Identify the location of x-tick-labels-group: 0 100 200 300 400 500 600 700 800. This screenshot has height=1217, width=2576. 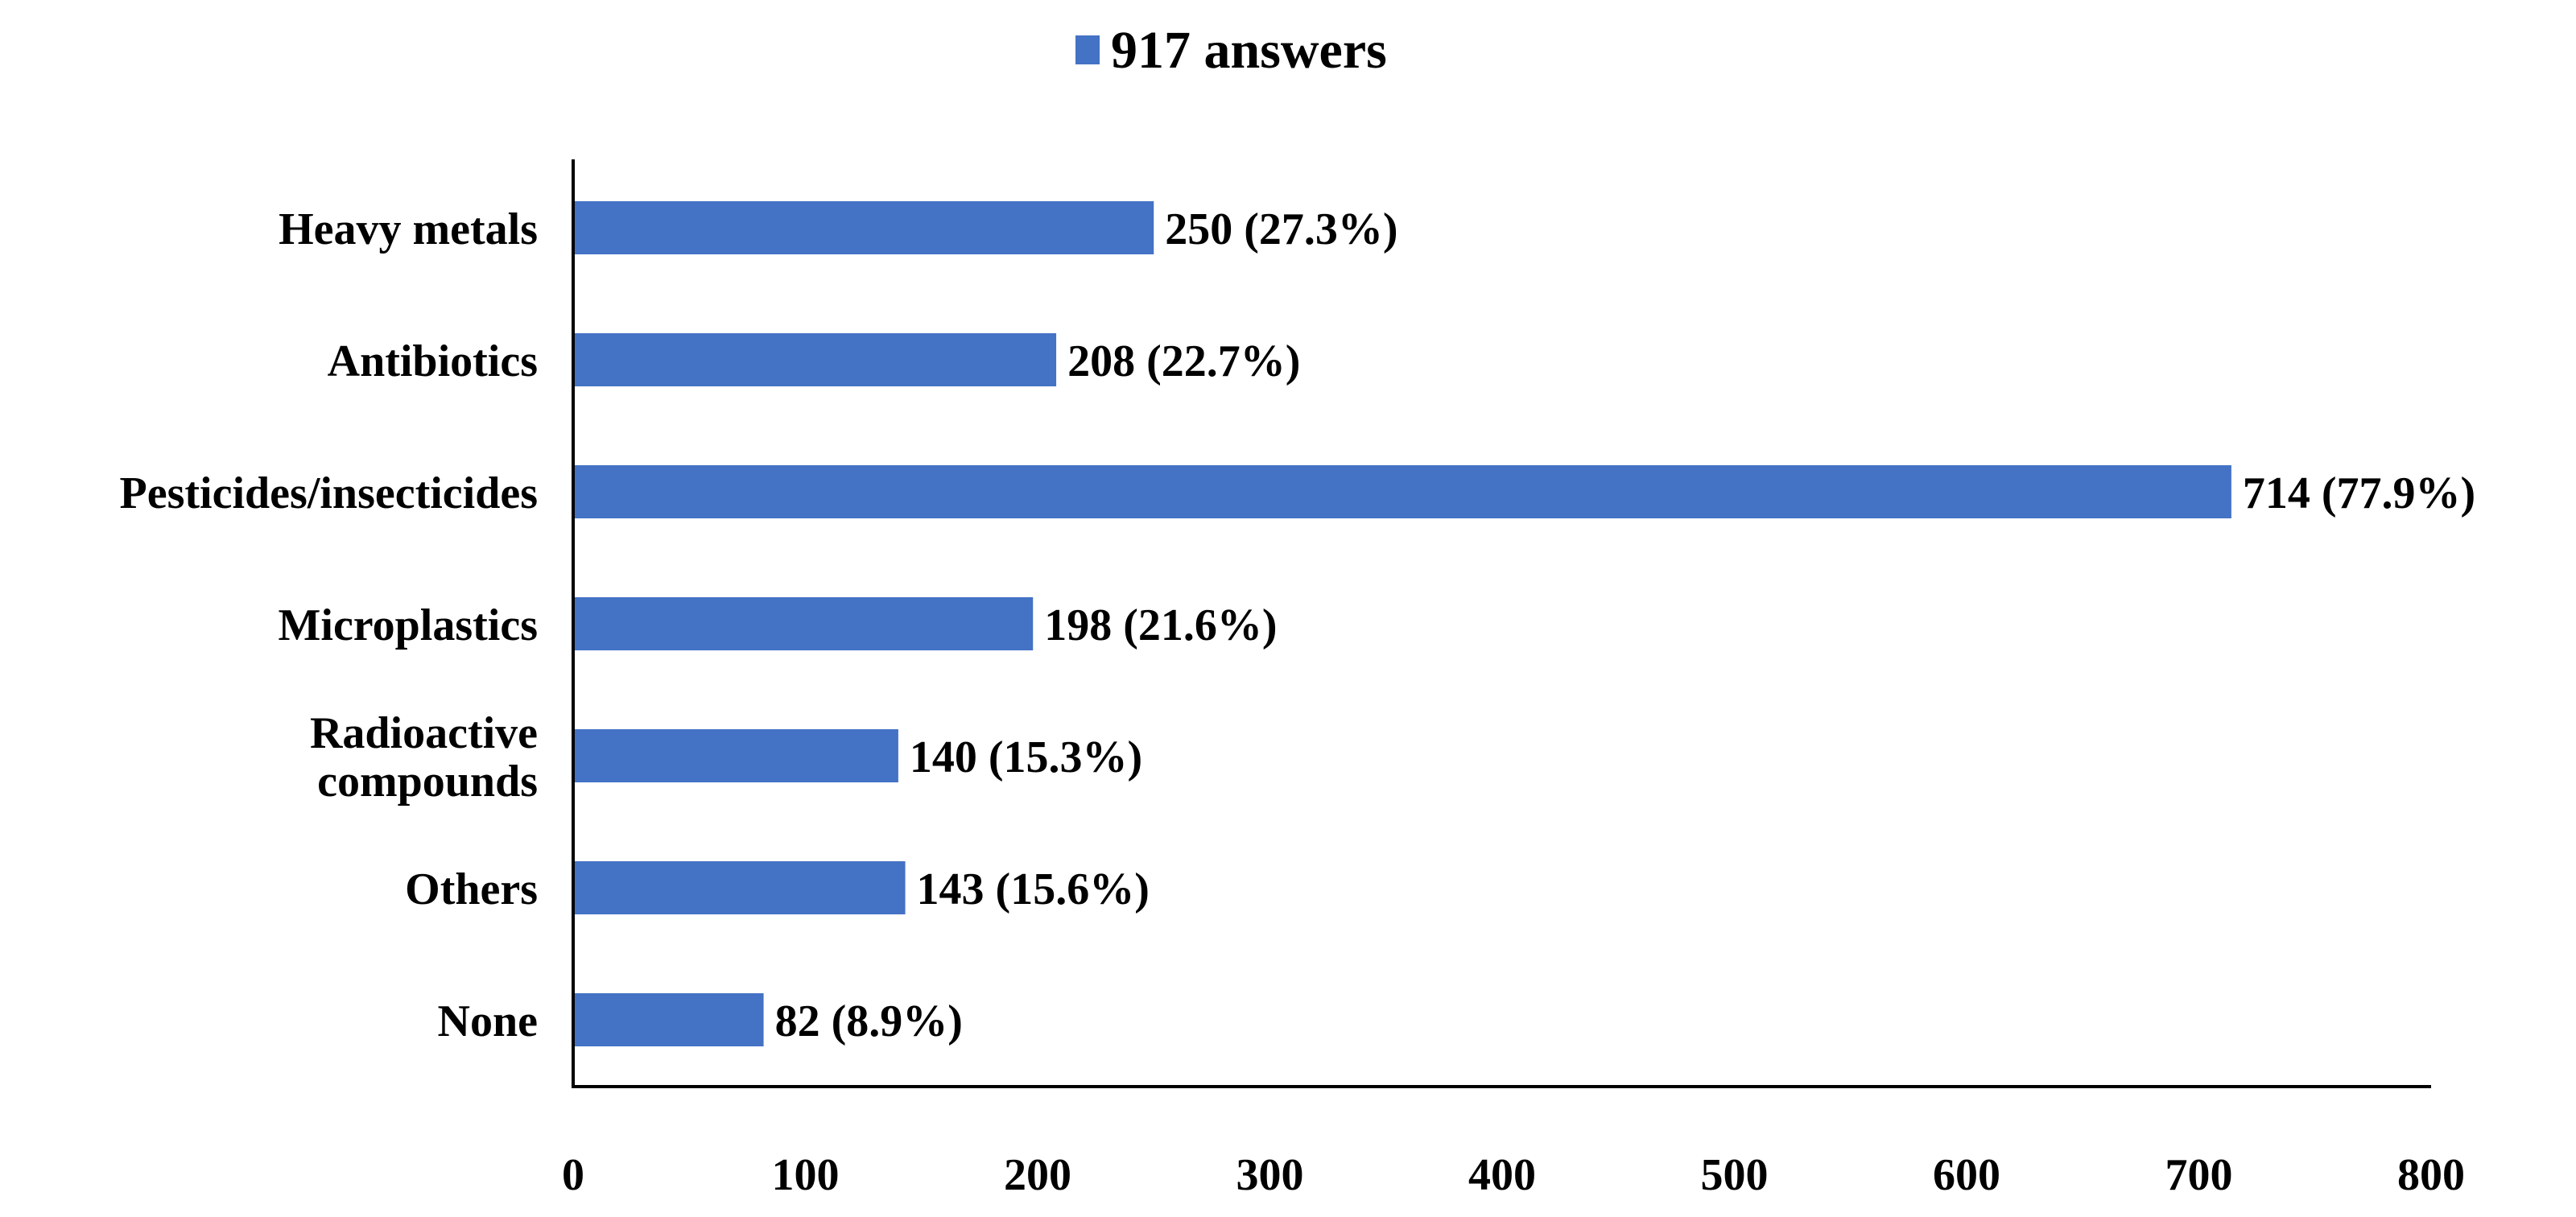
(1513, 1175).